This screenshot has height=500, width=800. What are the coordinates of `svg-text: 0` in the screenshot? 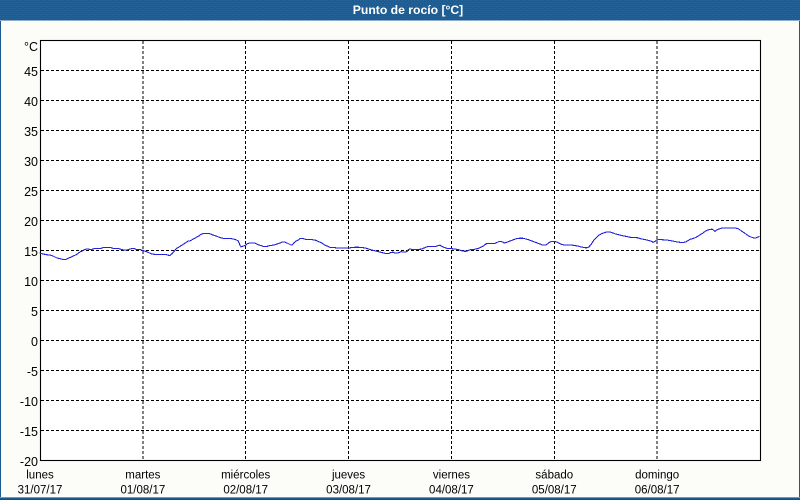 It's located at (34, 342).